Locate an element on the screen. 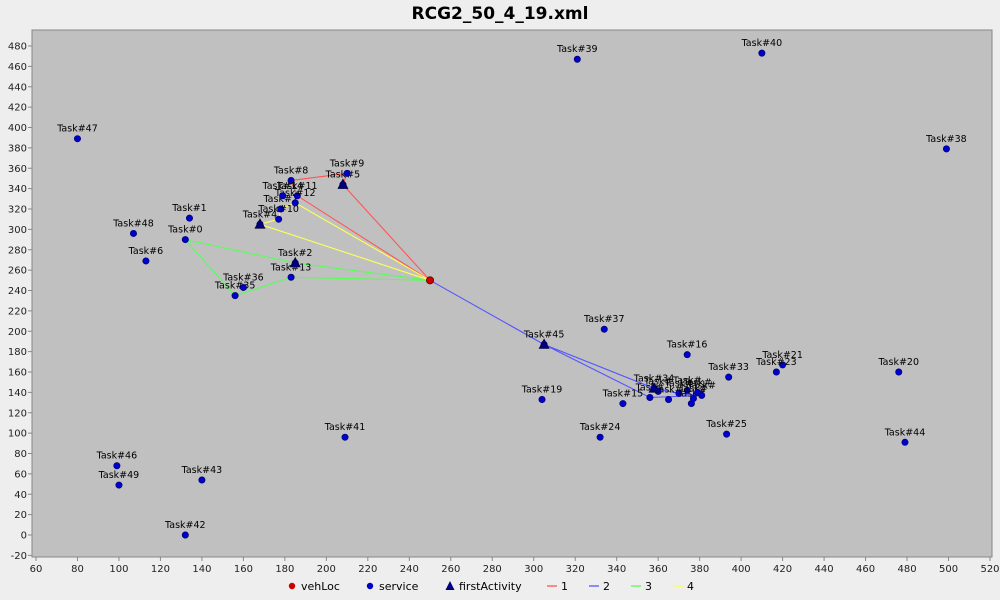 This screenshot has width=1000, height=600. x-tick-label: 100 is located at coordinates (118, 569).